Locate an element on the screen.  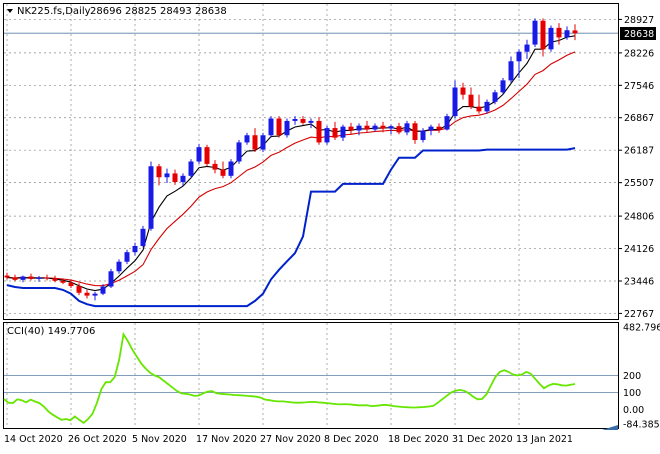
cci-axis: 482.7966 200 100 0.00 -84.3857 is located at coordinates (640, 377).